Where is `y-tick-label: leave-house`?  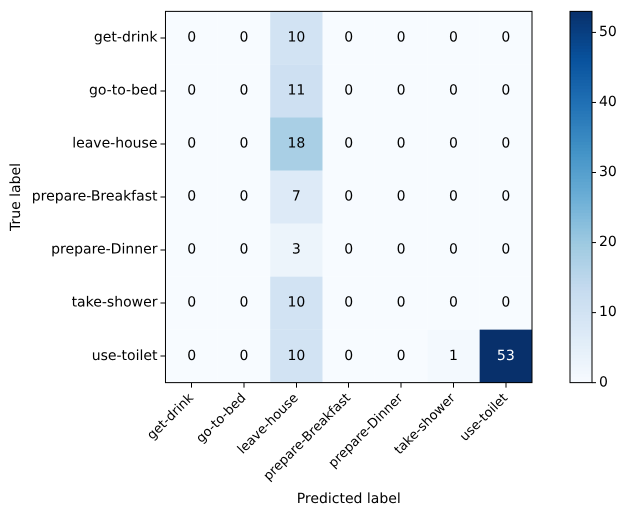 y-tick-label: leave-house is located at coordinates (115, 144).